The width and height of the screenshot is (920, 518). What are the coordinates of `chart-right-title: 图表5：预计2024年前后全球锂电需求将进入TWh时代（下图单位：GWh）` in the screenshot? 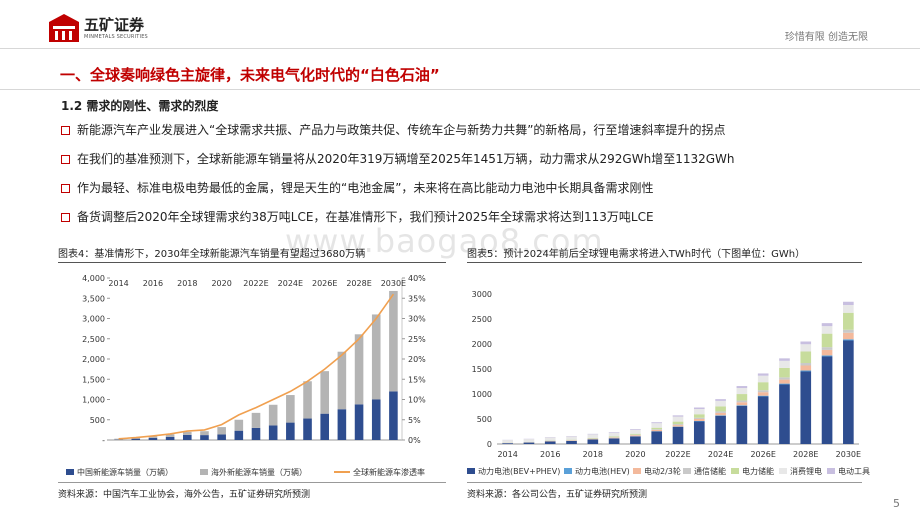 It's located at (636, 254).